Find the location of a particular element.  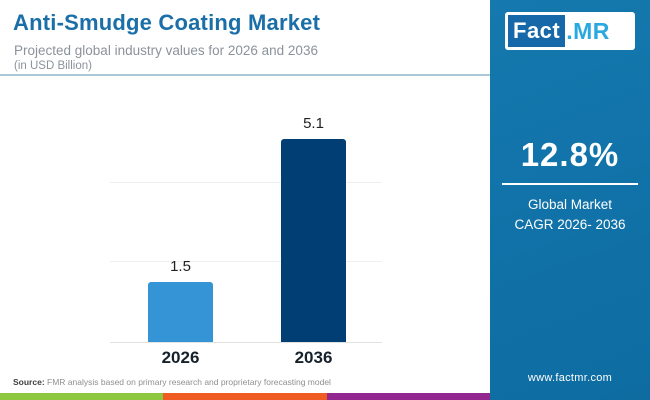

strip-segment-orange is located at coordinates (245, 396).